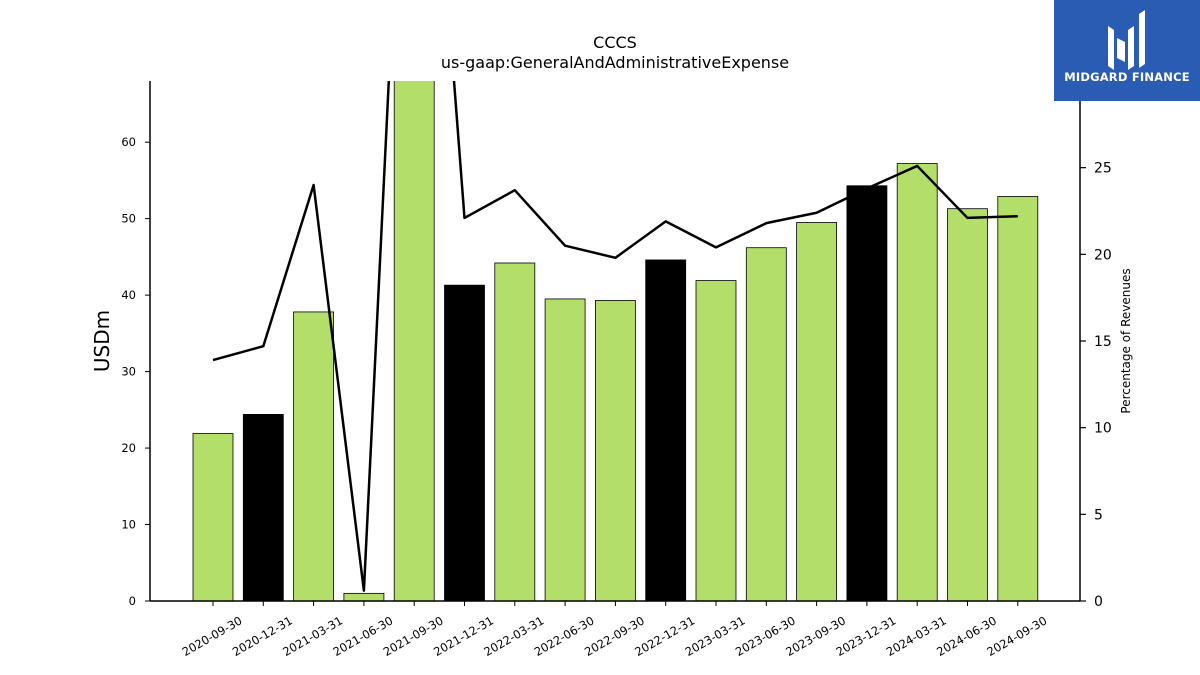 This screenshot has width=1200, height=675. I want to click on y-tick-label: 20, so click(128, 448).